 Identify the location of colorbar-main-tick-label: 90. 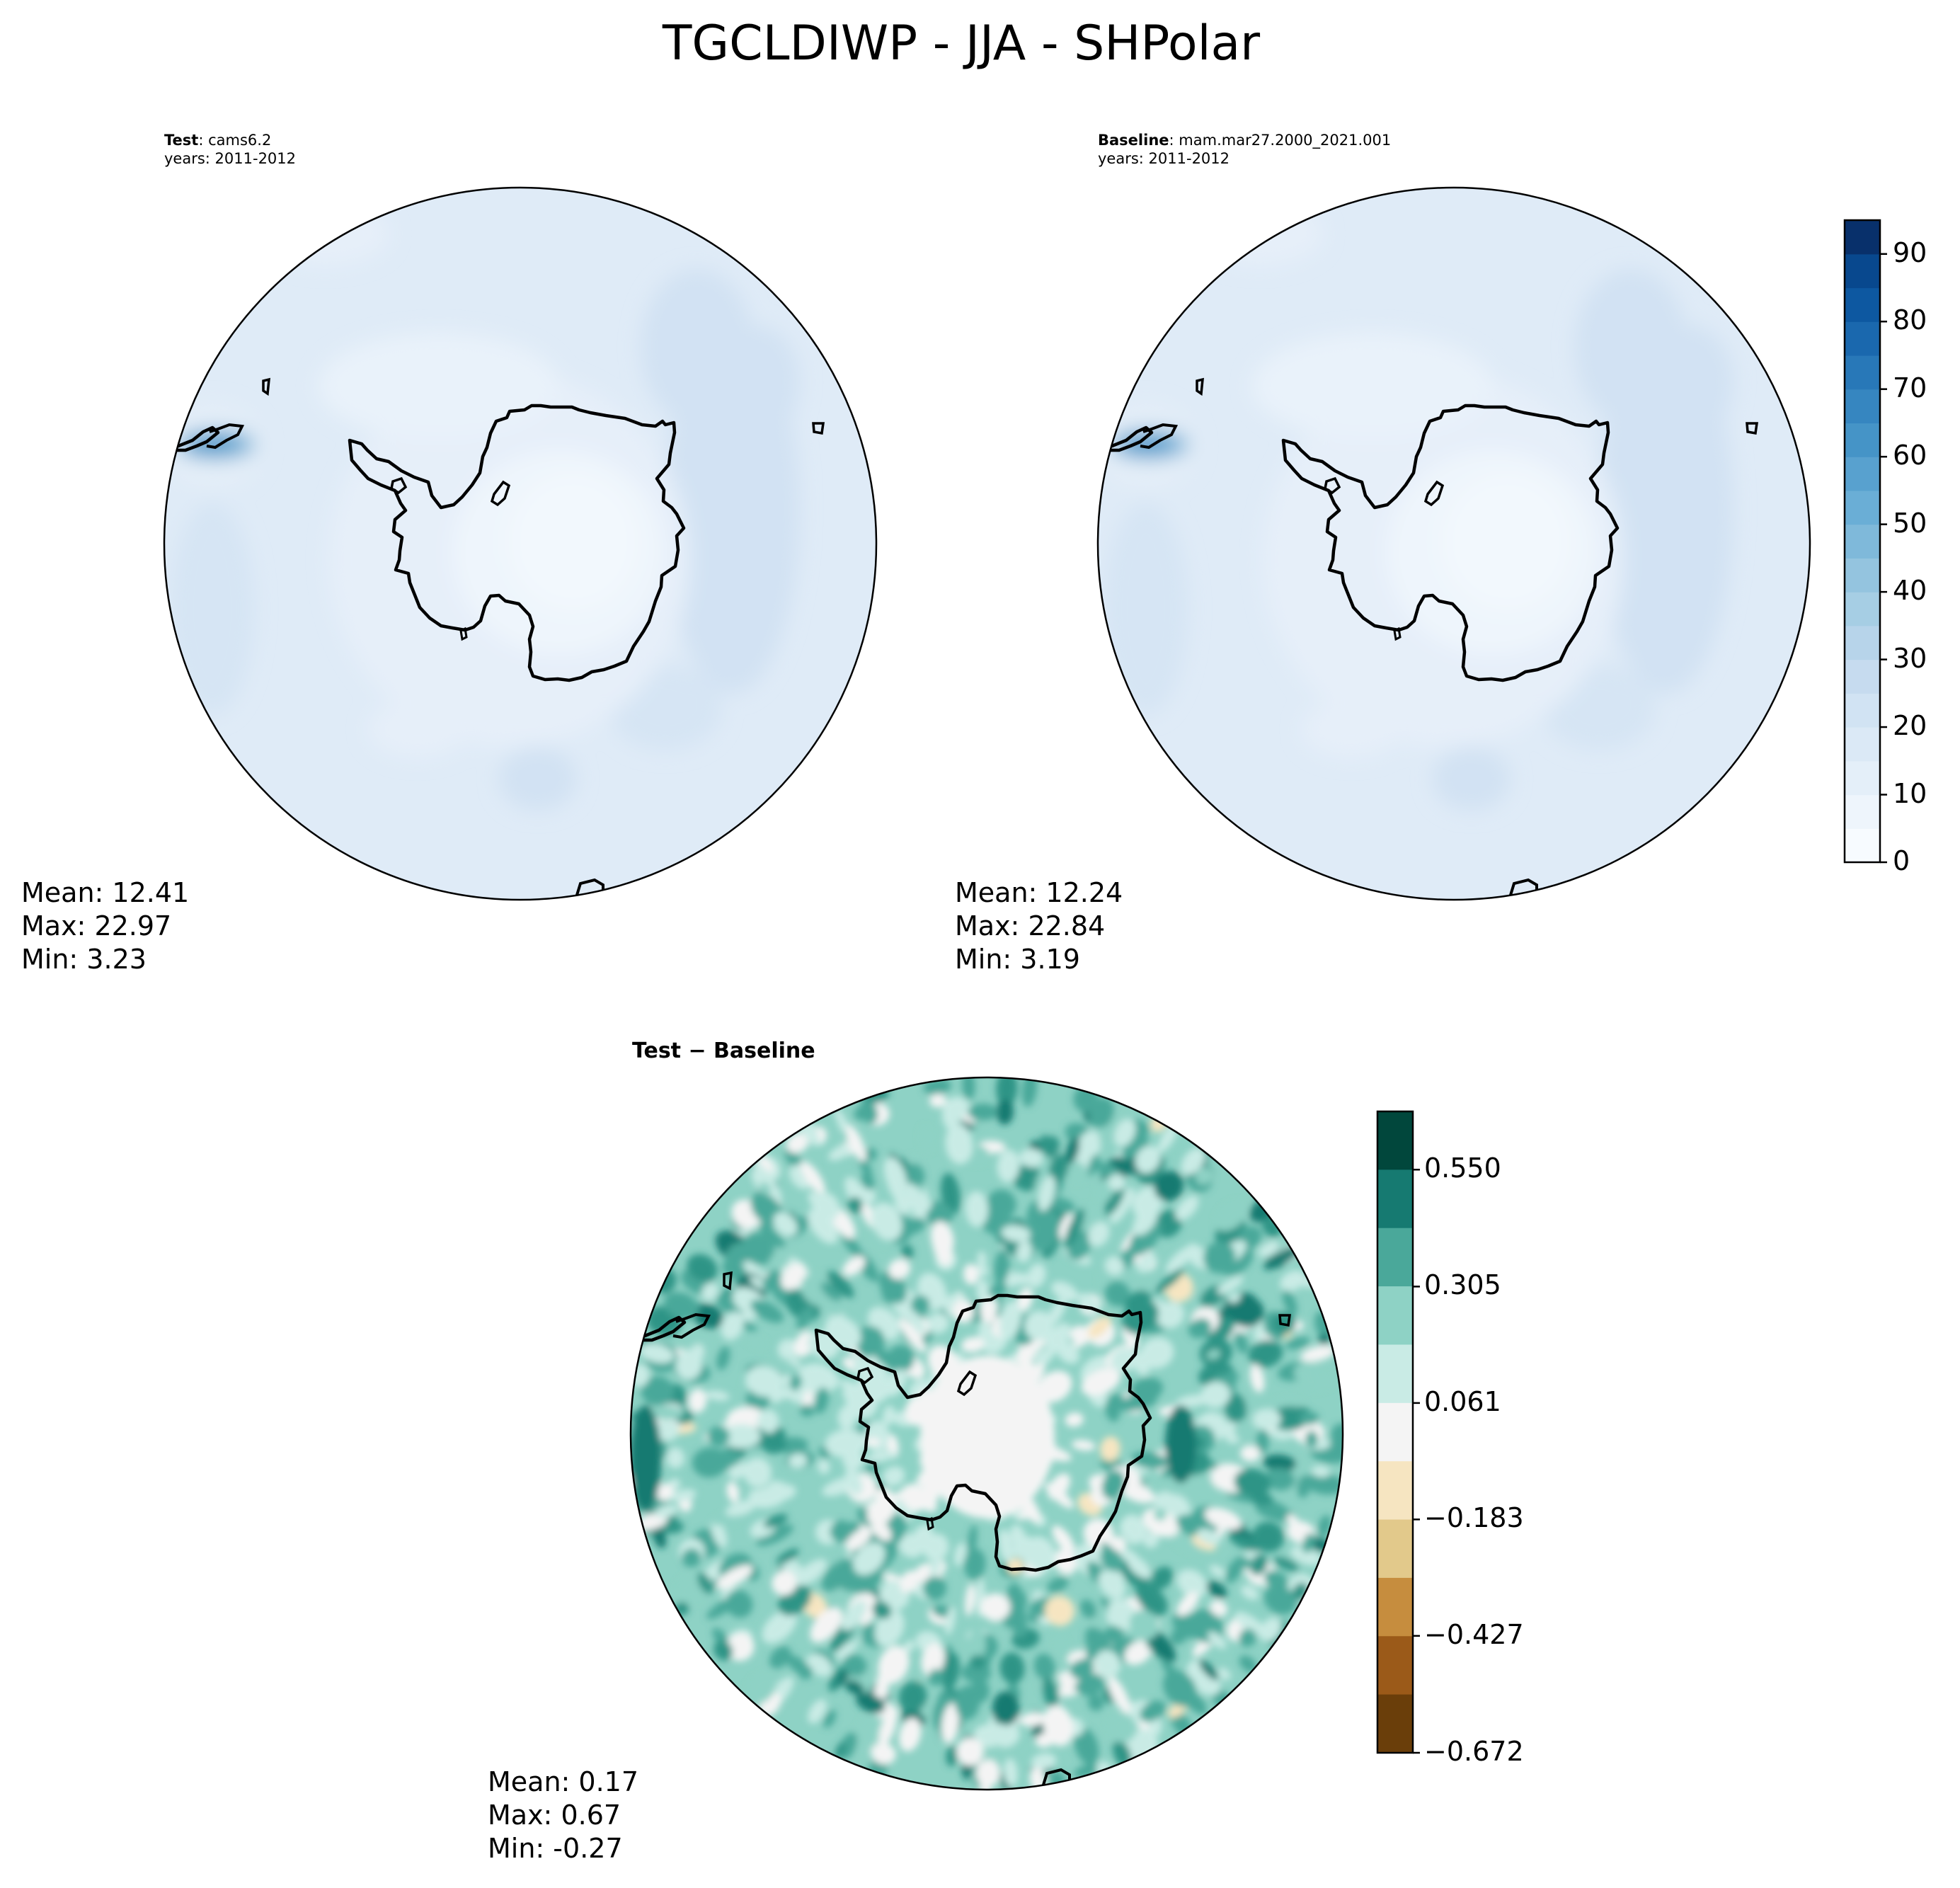
(1910, 252).